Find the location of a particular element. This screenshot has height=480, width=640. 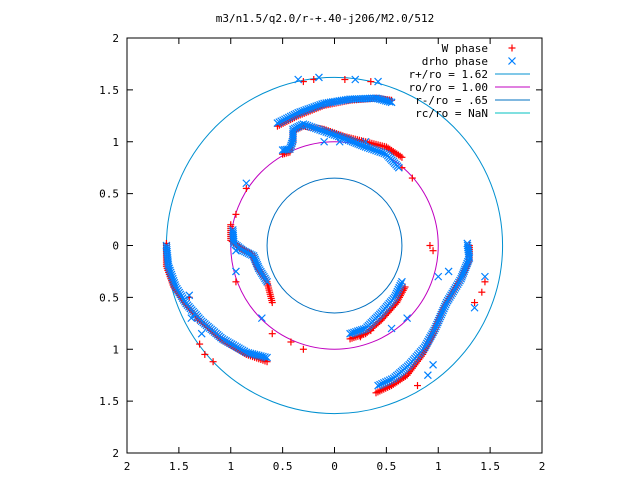

legend-label: rc/ro = NaN is located at coordinates (451, 113).